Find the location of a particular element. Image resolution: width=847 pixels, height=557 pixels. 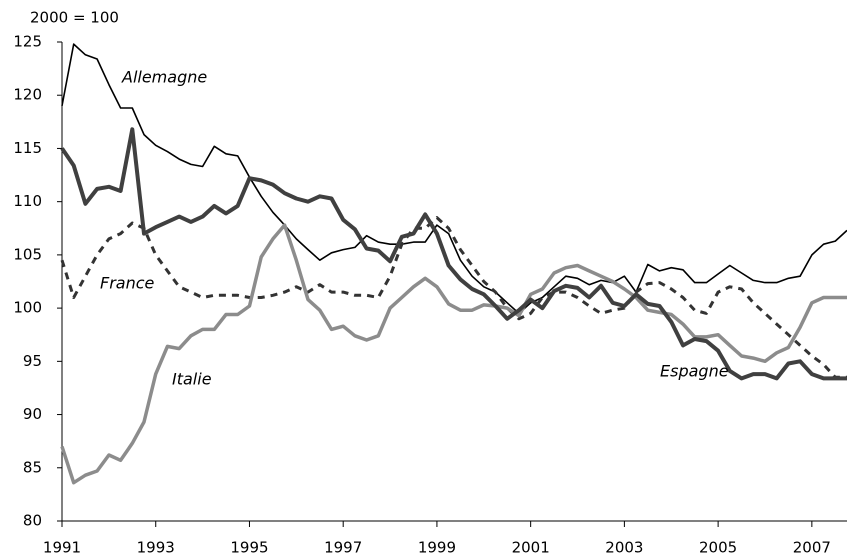

series-label: Allemagne is located at coordinates (164, 77).